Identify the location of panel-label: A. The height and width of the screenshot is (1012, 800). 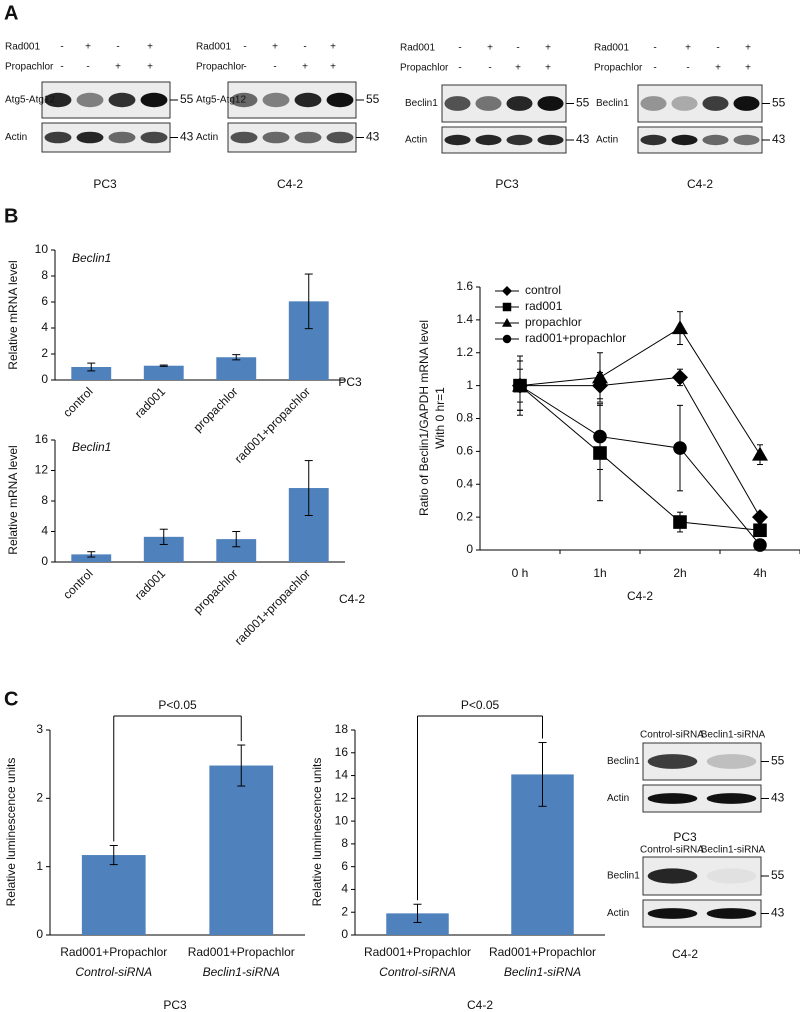
(11, 13).